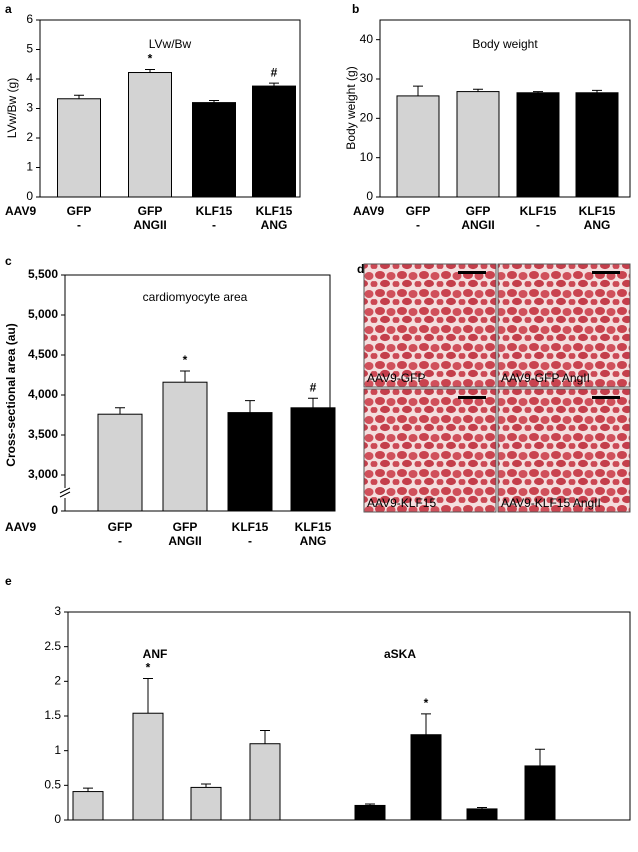 This screenshot has width=638, height=852. Describe the element at coordinates (396, 378) in the screenshot. I see `image-caption: AAV9-GFP` at that location.